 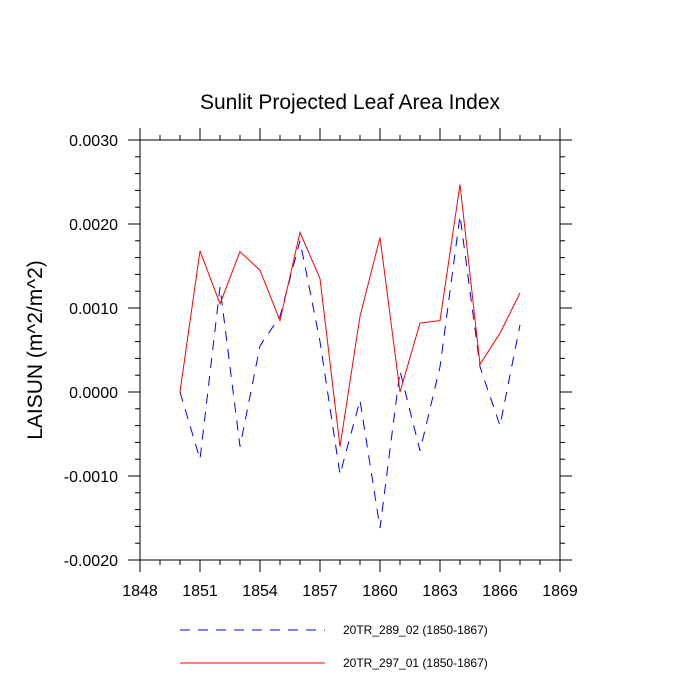 I want to click on x-tick-label: 1854, so click(x=260, y=591).